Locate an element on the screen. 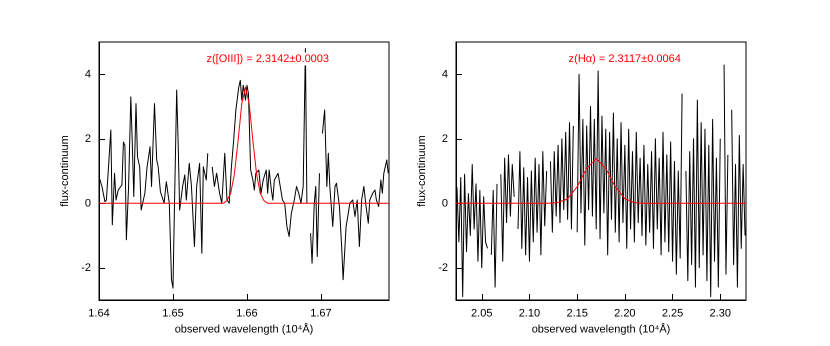  x-tick-label: 1.67 is located at coordinates (321, 314).